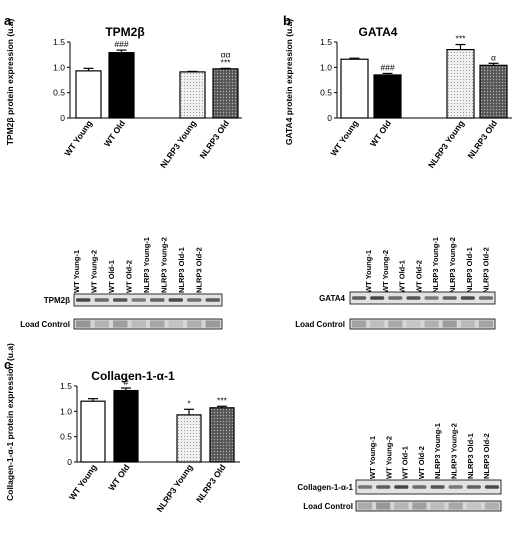 Image resolution: width=525 pixels, height=550 pixels. I want to click on significance-mark: α, so click(493, 57).